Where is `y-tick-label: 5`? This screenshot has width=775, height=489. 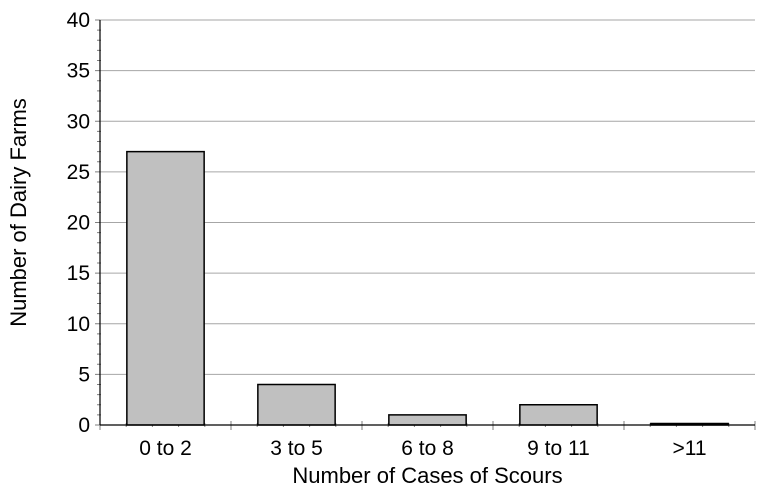 y-tick-label: 5 is located at coordinates (84, 374).